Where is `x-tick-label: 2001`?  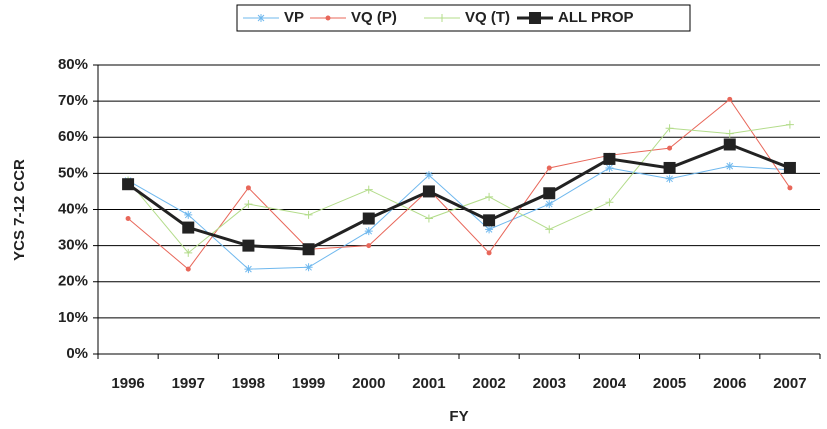 x-tick-label: 2001 is located at coordinates (428, 383).